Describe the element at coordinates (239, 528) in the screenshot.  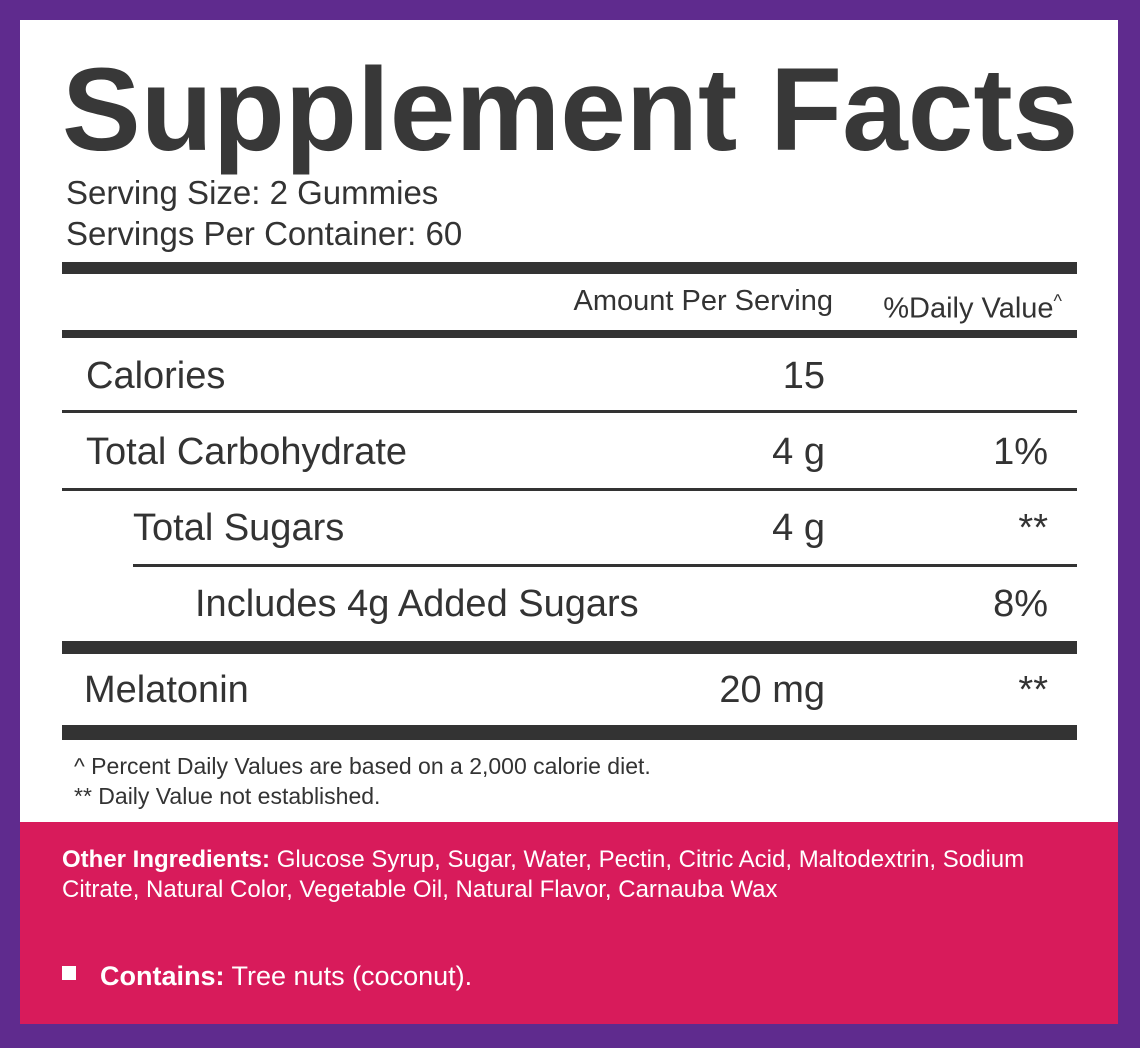
I see `row-name: Total Sugars` at that location.